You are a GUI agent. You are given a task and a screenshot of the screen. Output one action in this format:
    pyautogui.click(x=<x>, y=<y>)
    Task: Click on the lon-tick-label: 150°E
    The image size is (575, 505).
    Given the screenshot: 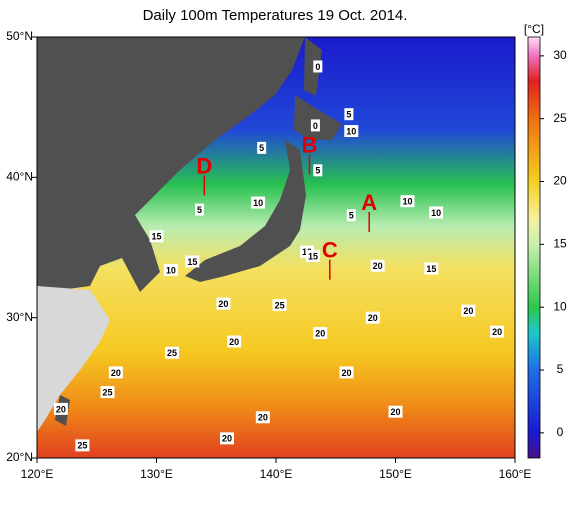 What is the action you would take?
    pyautogui.click(x=395, y=474)
    